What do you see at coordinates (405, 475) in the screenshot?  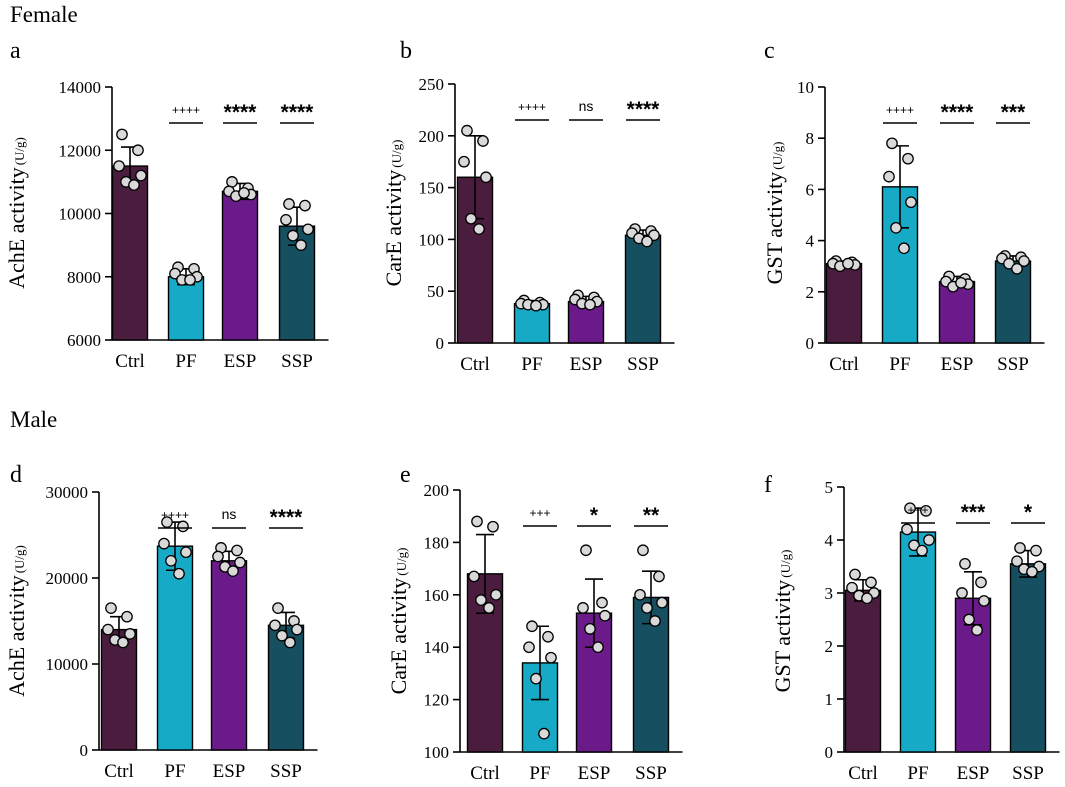 I see `panel-letter: e` at bounding box center [405, 475].